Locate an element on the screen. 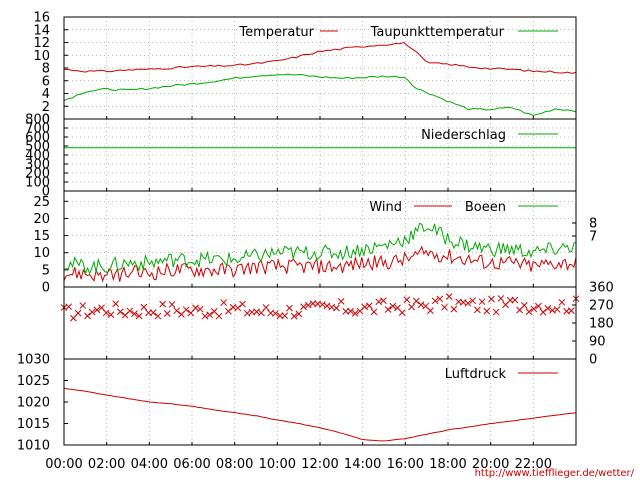 This screenshot has width=640, height=480. y2-tick-label: 270 is located at coordinates (601, 306).